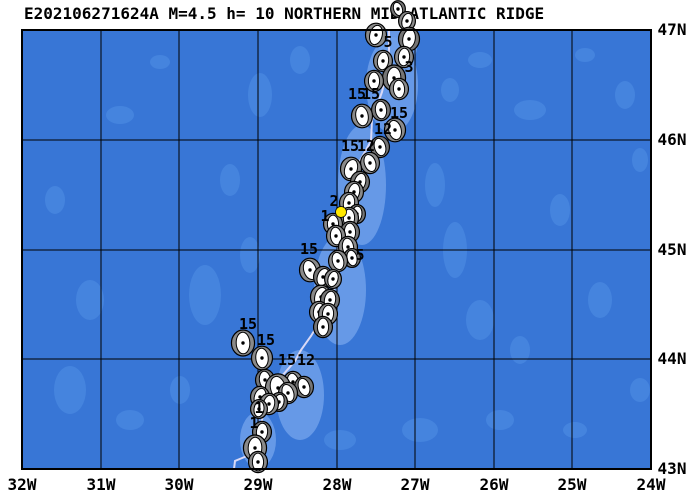  I want to click on date-label: 3, so click(408, 67).